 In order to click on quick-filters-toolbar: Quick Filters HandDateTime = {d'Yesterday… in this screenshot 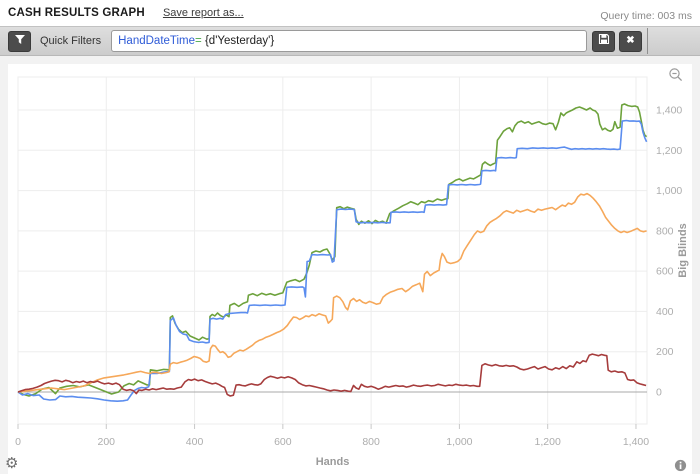, I will do `click(350, 41)`.